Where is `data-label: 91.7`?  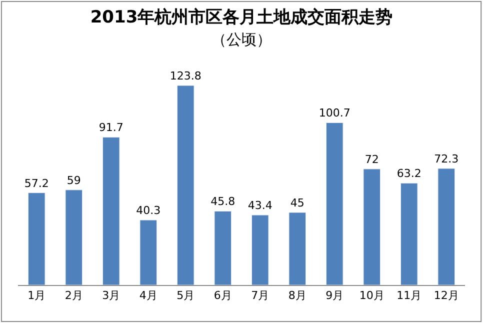
data-label: 91.7 is located at coordinates (111, 127).